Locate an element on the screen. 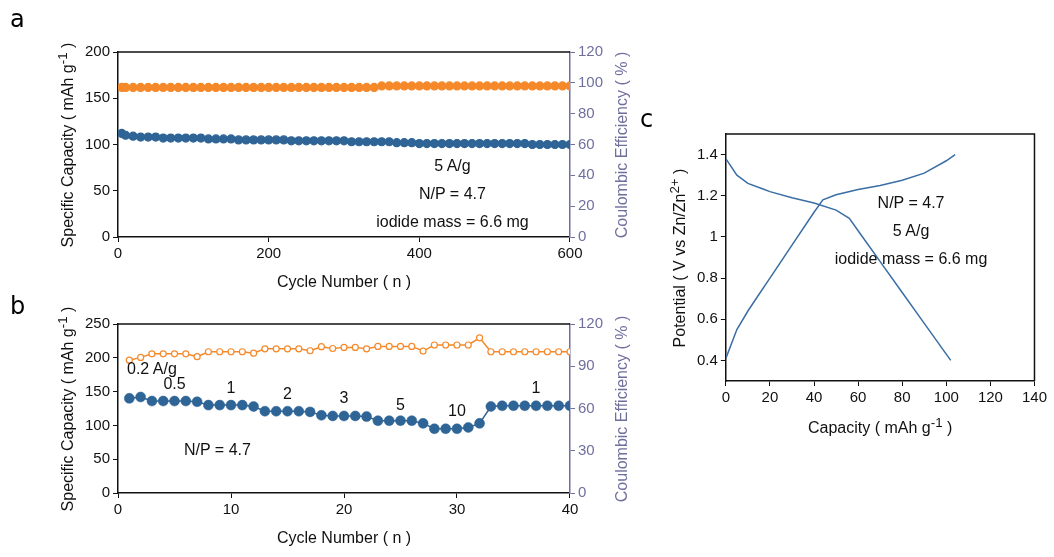 This screenshot has height=557, width=1054. y-tick-label: 1.4 is located at coordinates (707, 153).